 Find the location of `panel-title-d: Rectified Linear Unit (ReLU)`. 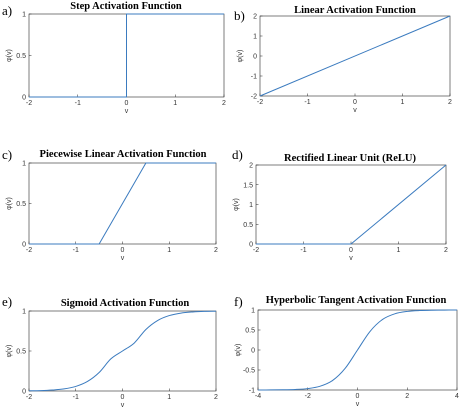

panel-title-d: Rectified Linear Unit (ReLU) is located at coordinates (350, 158).